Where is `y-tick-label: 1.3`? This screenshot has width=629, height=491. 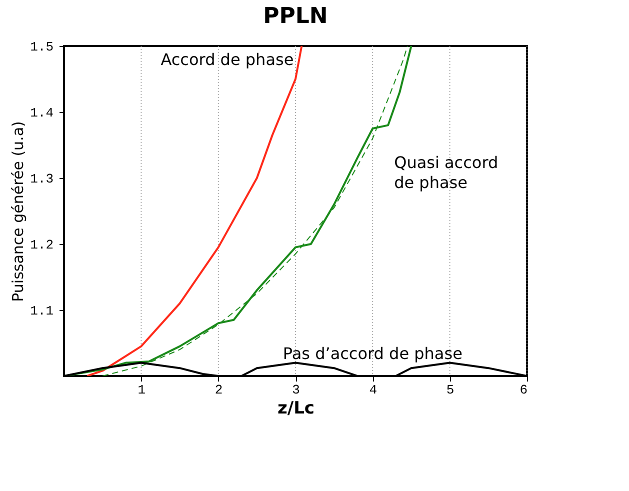
y-tick-label: 1.3 is located at coordinates (42, 179).